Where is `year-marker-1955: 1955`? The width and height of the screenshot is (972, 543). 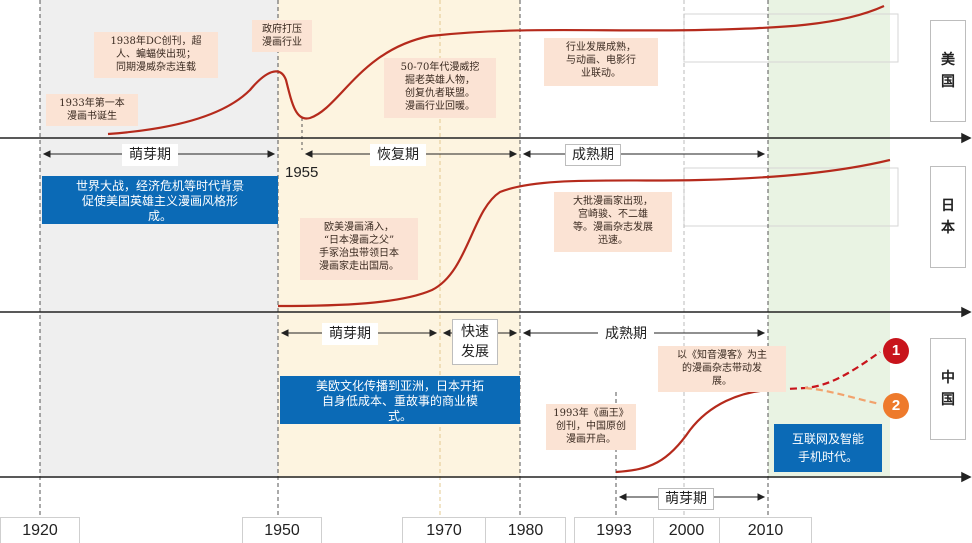
year-marker-1955: 1955 is located at coordinates (302, 172).